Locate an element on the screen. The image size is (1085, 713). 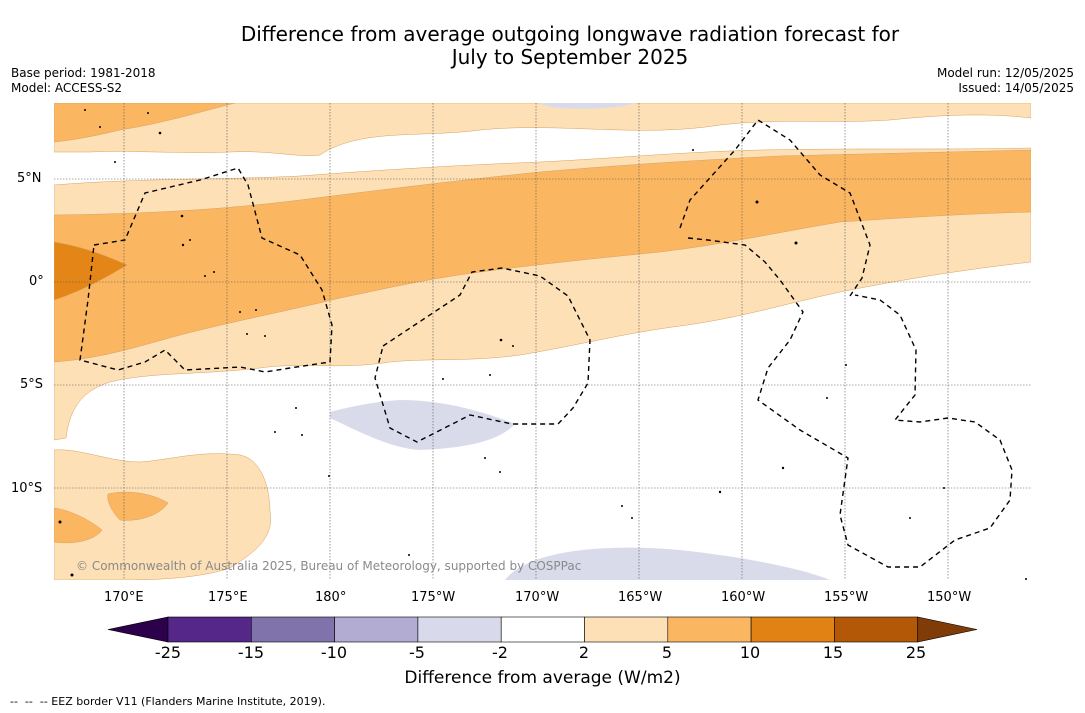
lon-label-160w: 160°W is located at coordinates (743, 597).